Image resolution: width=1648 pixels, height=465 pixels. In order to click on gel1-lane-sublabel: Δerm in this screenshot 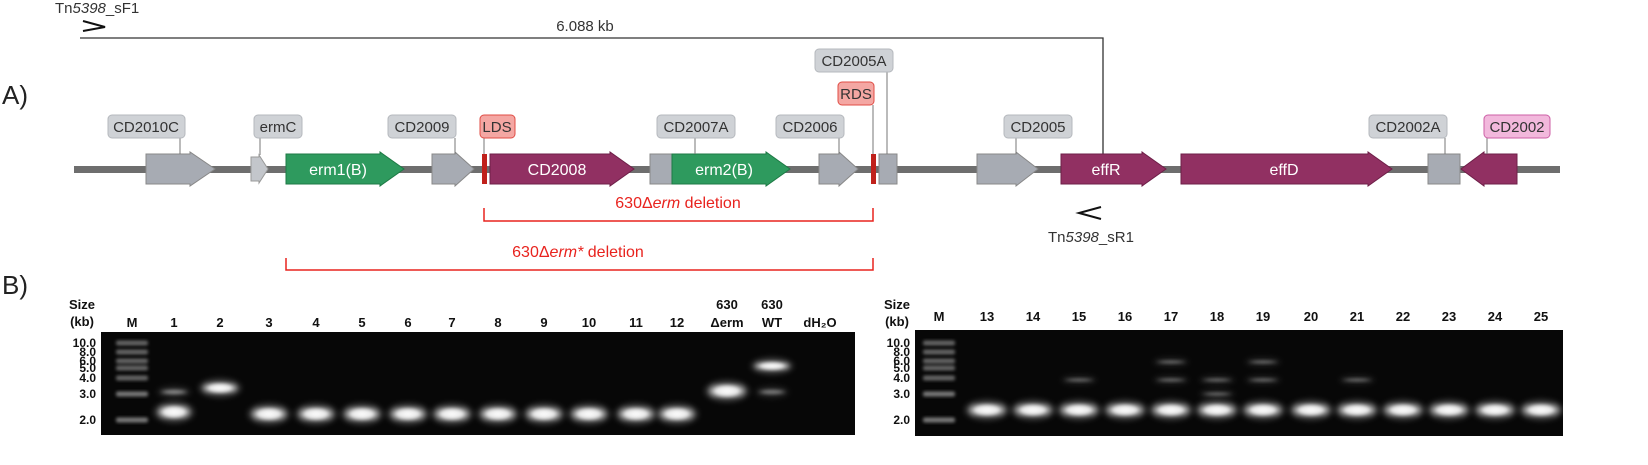, I will do `click(726, 322)`.